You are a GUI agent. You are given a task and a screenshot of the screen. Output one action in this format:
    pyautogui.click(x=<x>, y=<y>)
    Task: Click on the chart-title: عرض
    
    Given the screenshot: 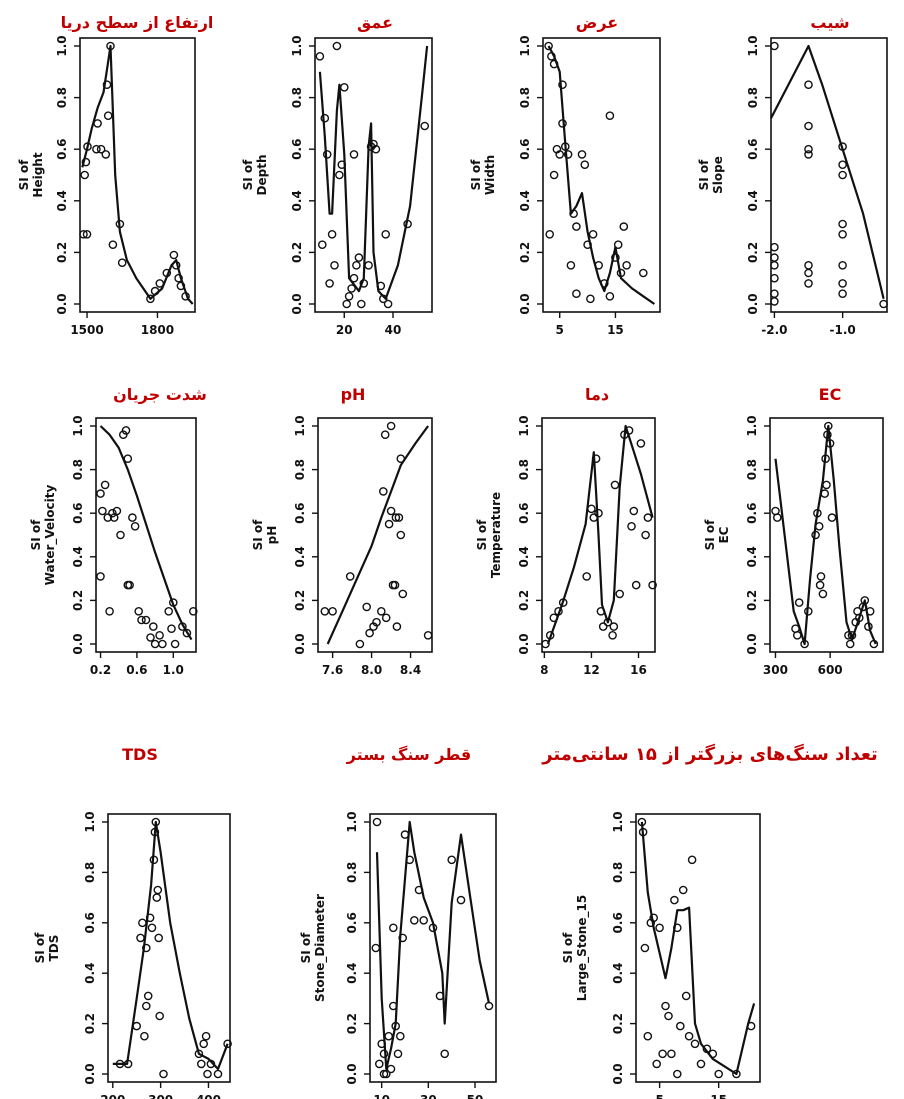 What is the action you would take?
    pyautogui.click(x=597, y=22)
    